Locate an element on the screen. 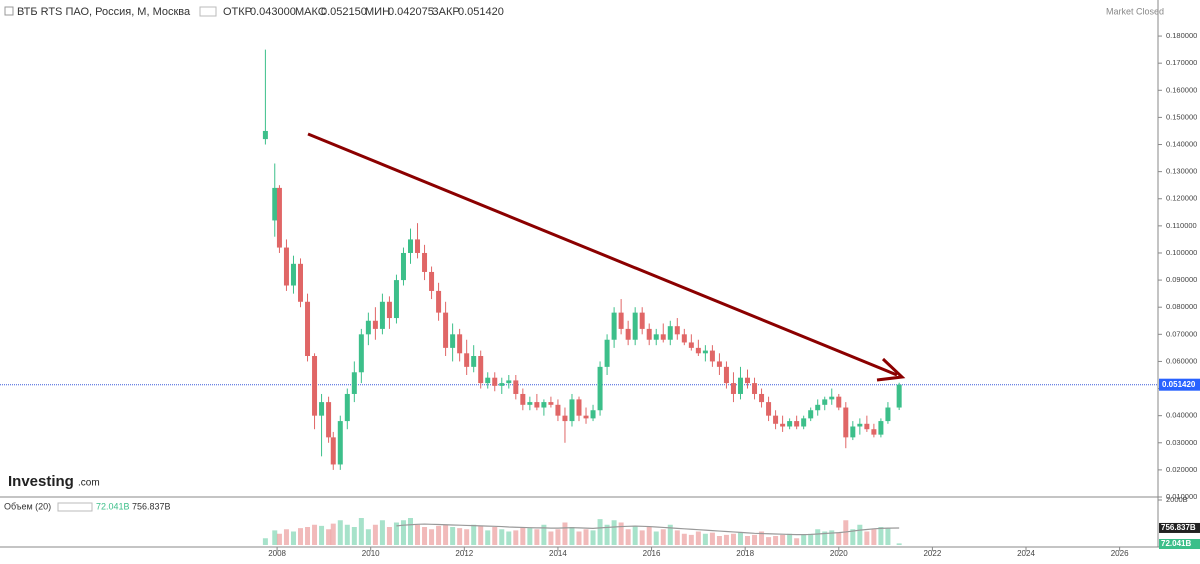  y-tick-label: 0.060000 is located at coordinates (1181, 360).